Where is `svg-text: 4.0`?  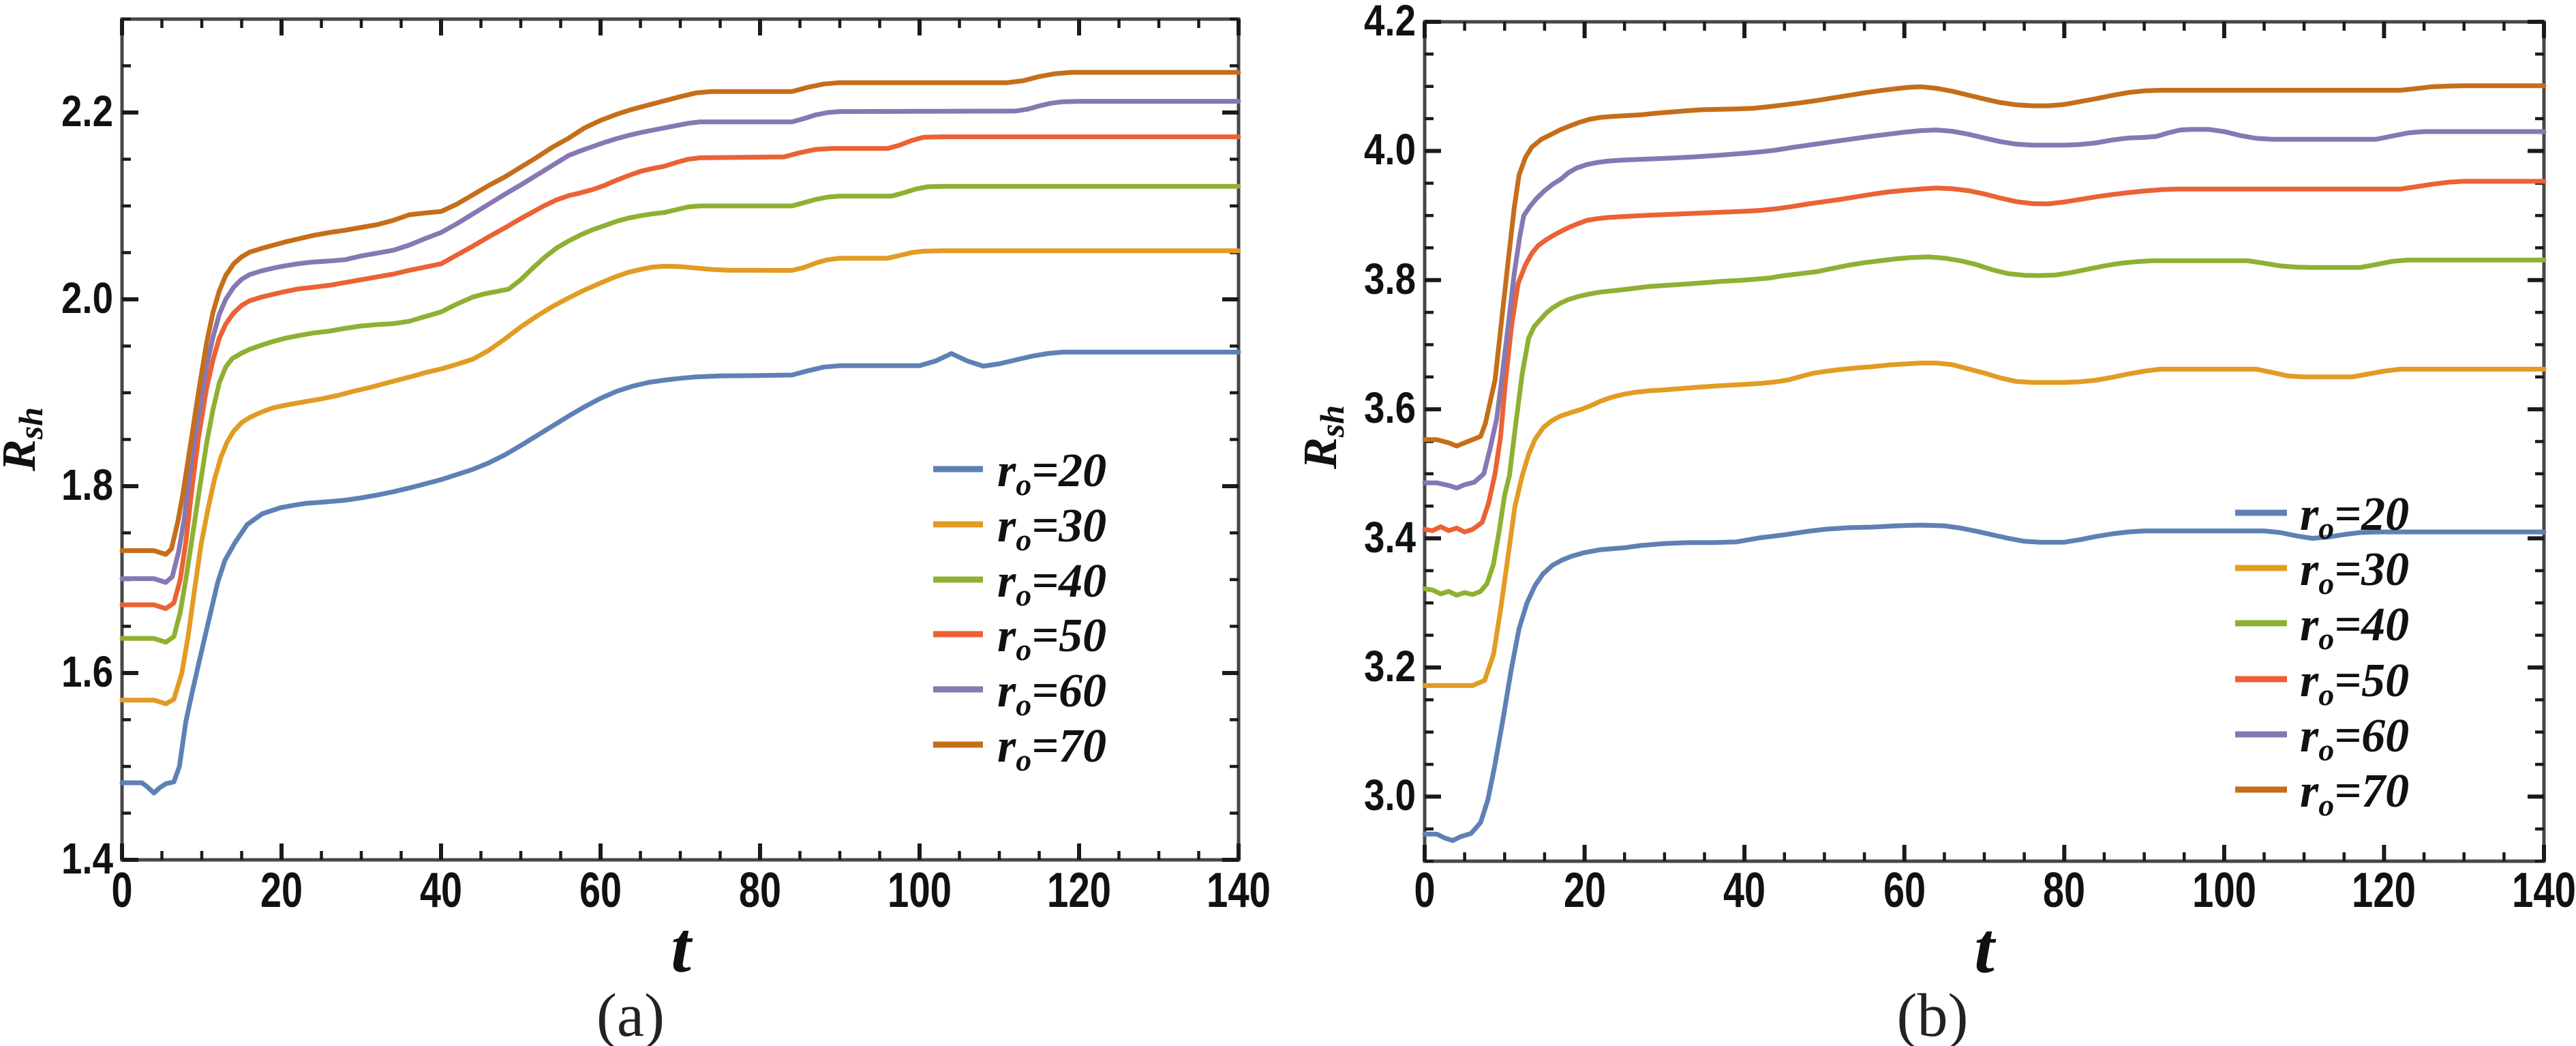 svg-text: 4.0 is located at coordinates (1390, 149).